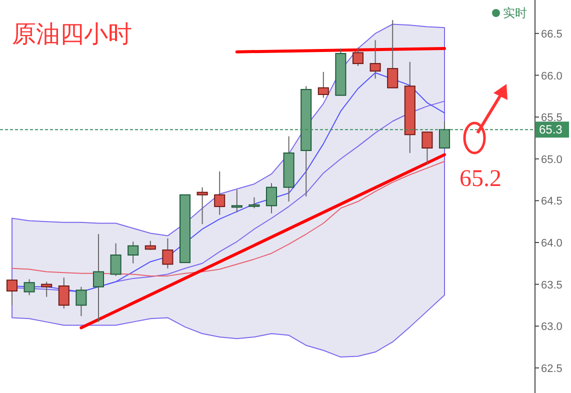 The image size is (571, 393). Describe the element at coordinates (551, 285) in the screenshot. I see `y-tick-label: 63.5` at that location.